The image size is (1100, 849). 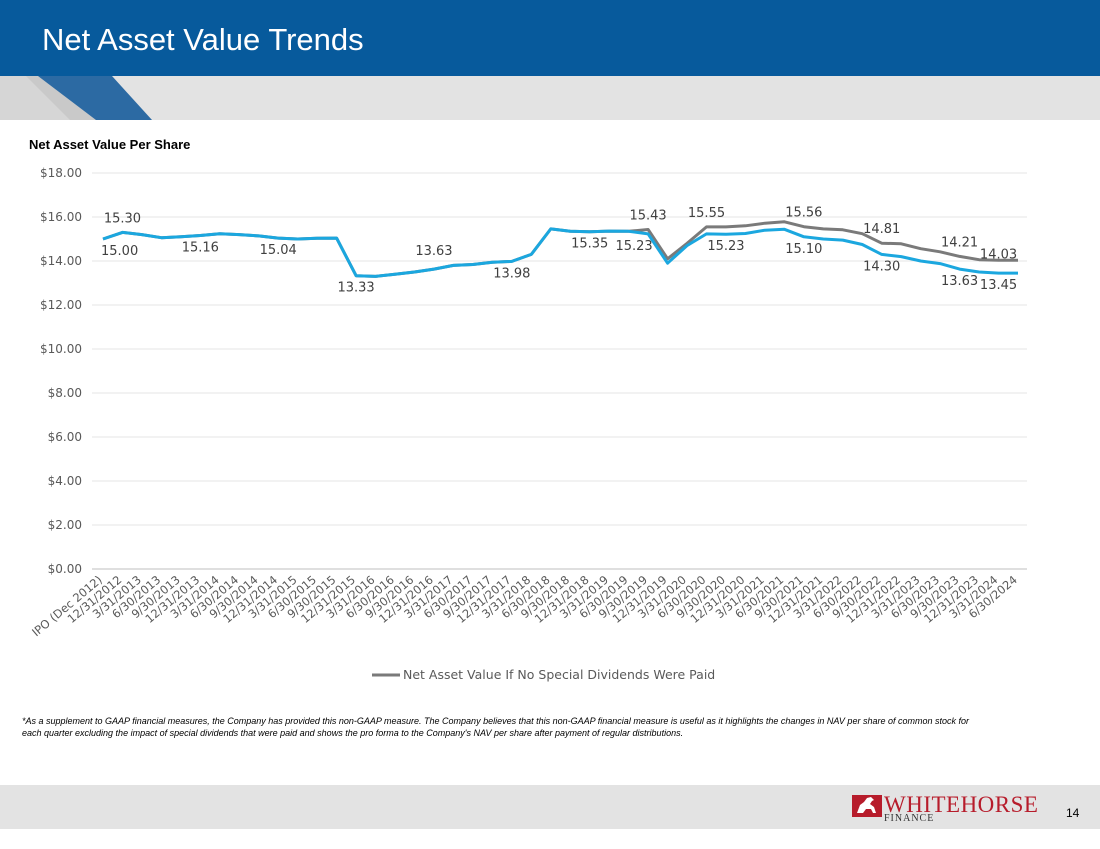 I want to click on series-line-nav, so click(x=560, y=252).